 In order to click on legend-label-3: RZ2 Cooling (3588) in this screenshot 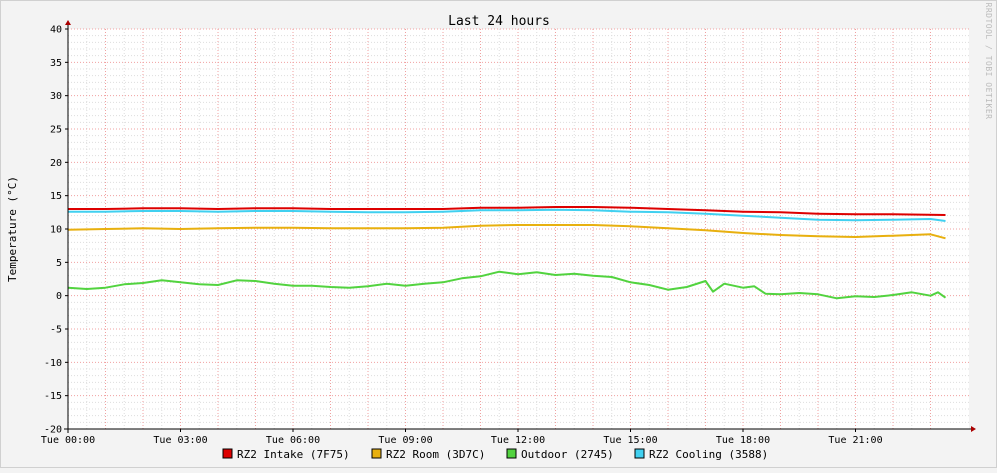, I will do `click(708, 454)`.